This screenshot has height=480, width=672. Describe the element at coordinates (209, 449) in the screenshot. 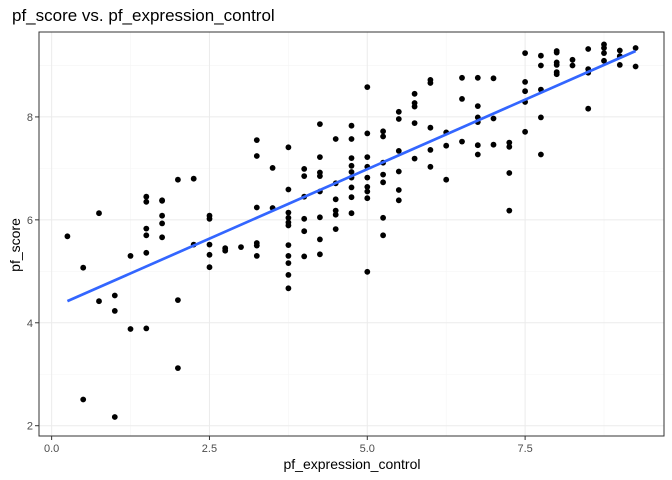

I see `x-tick-label: 2.5` at that location.